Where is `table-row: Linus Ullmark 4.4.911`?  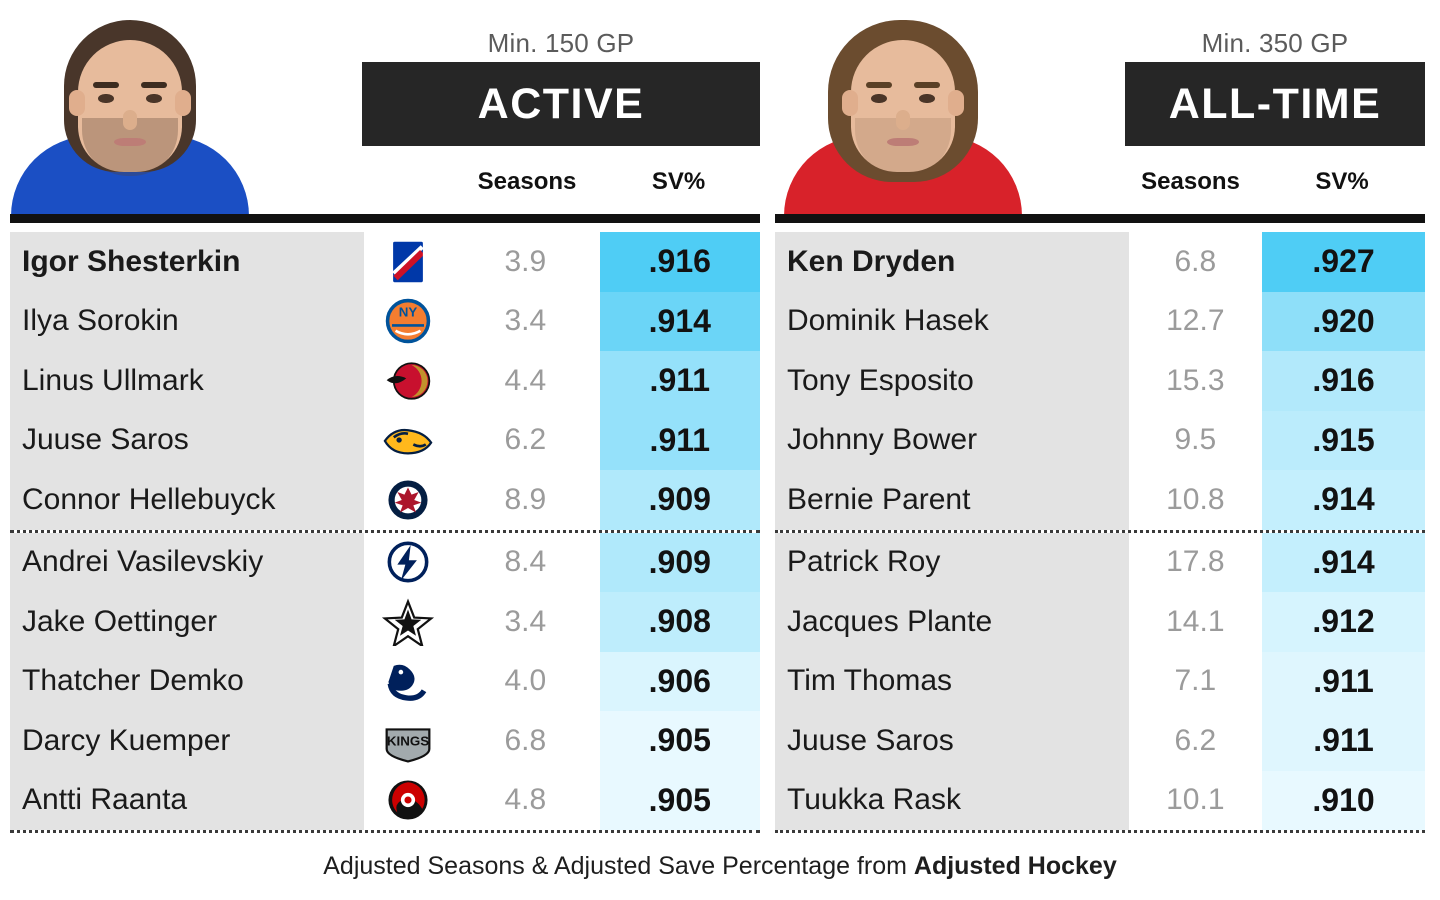
table-row: Linus Ullmark 4.4.911 is located at coordinates (385, 381).